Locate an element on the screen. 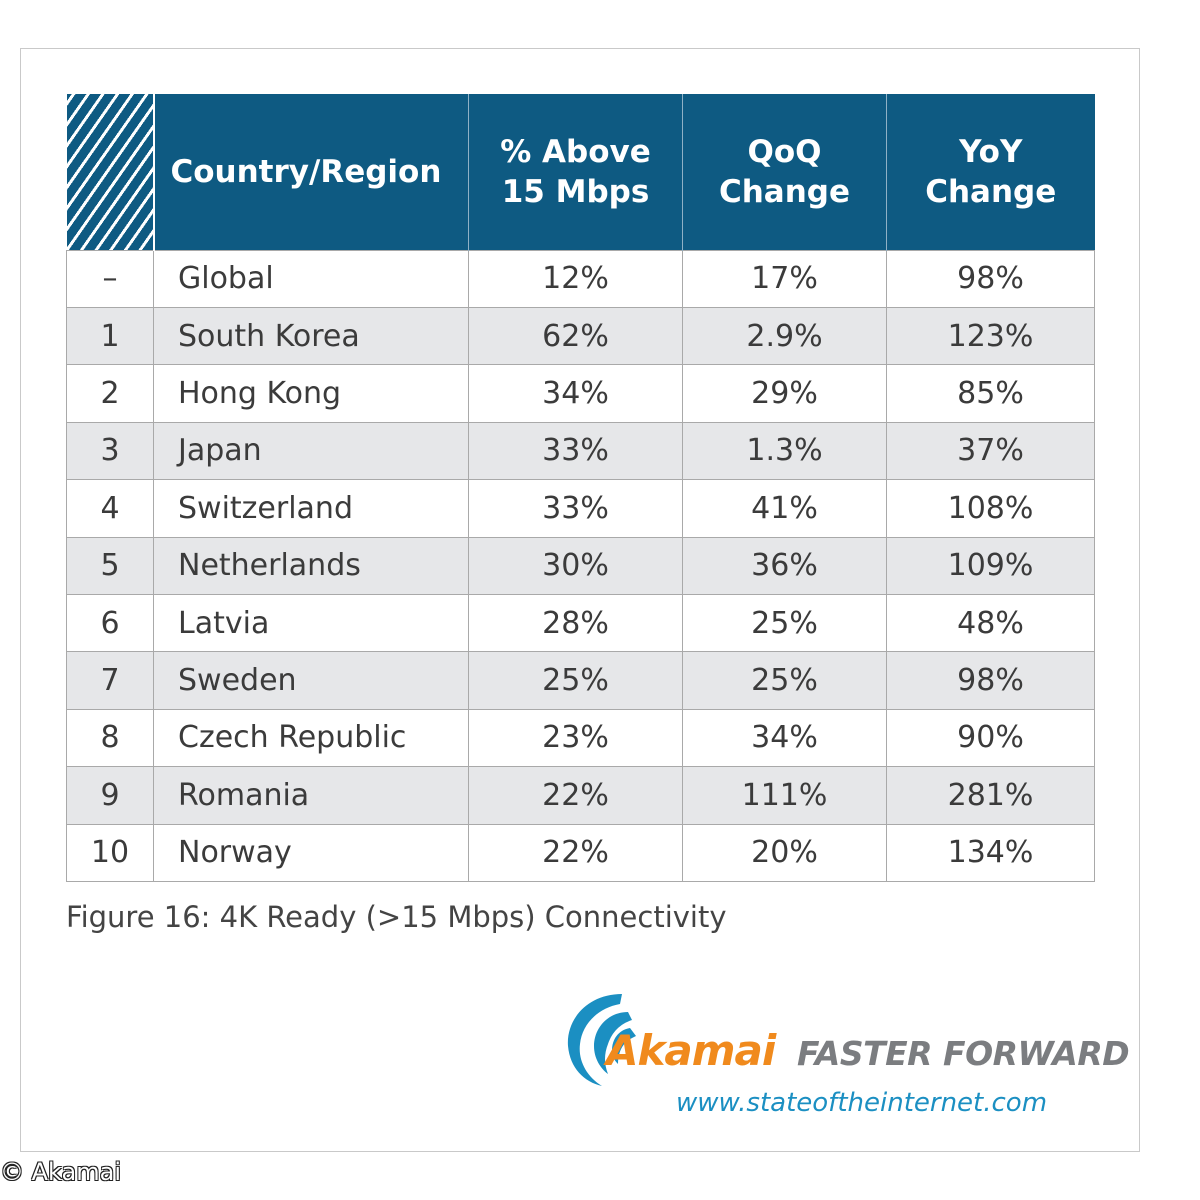  table-row: 1 South Korea 62% 2.9% 123% is located at coordinates (580, 336).